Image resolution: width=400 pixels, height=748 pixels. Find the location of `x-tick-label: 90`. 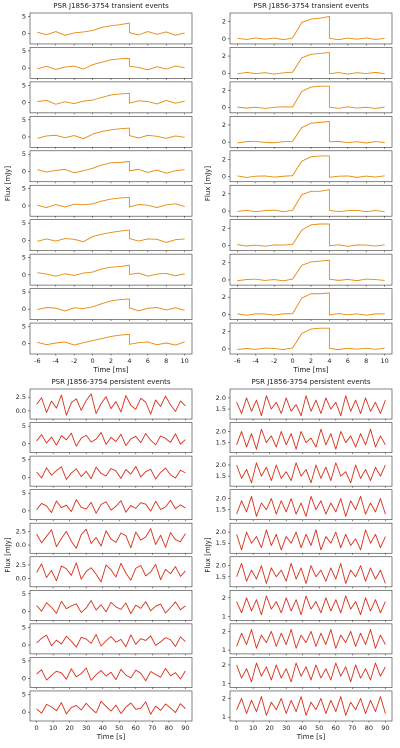

x-tick-label: 90 is located at coordinates (185, 728).